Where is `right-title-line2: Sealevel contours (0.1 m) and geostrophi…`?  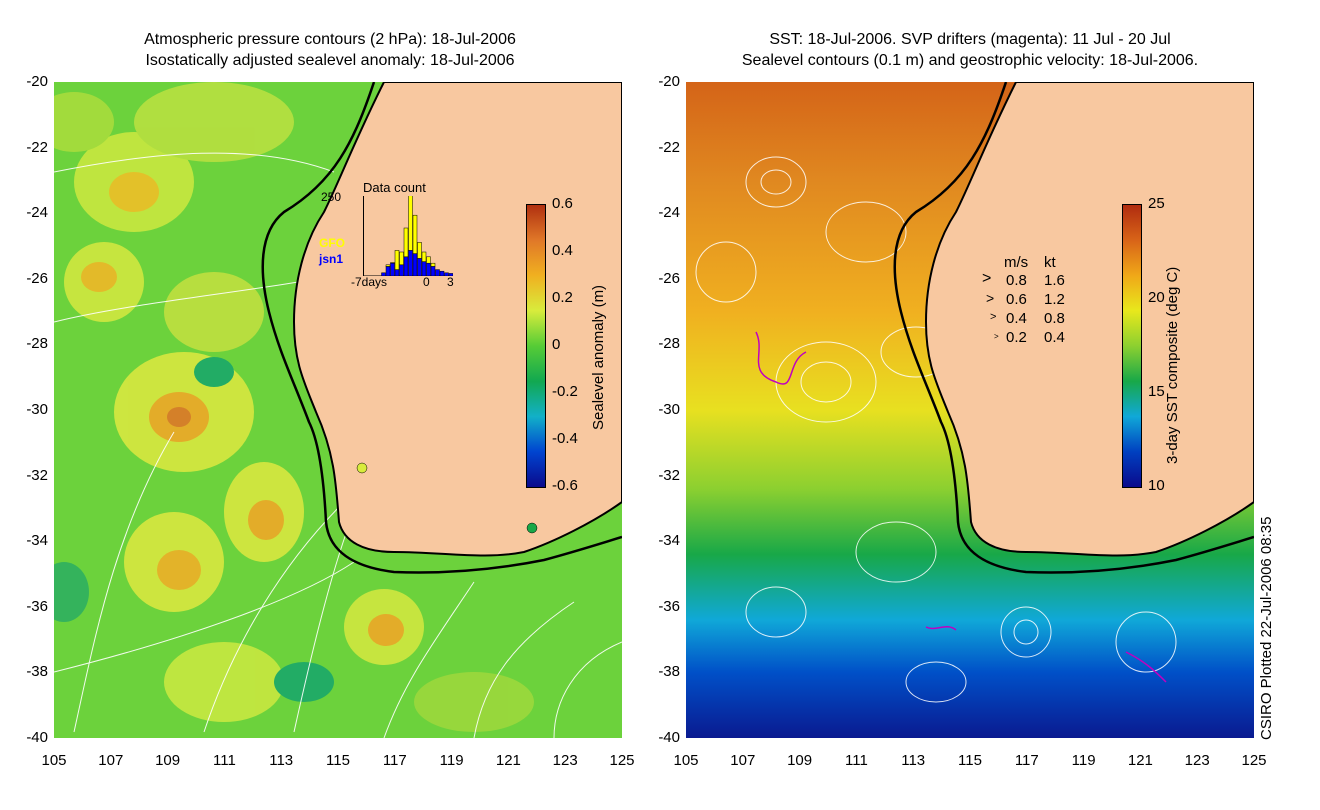
right-title-line2: Sealevel contours (0.1 m) and geostrophi… is located at coordinates (970, 60).